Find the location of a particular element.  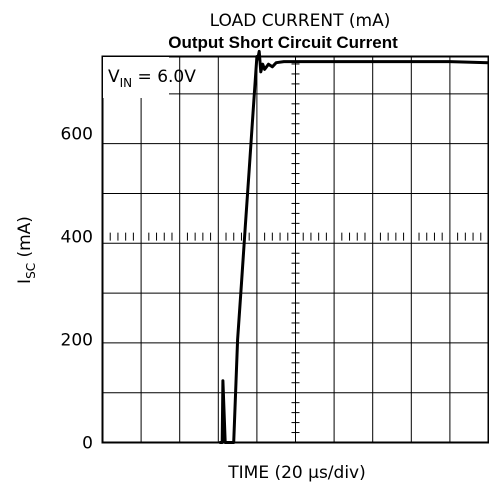

y-tick-label: 400 is located at coordinates (77, 238).